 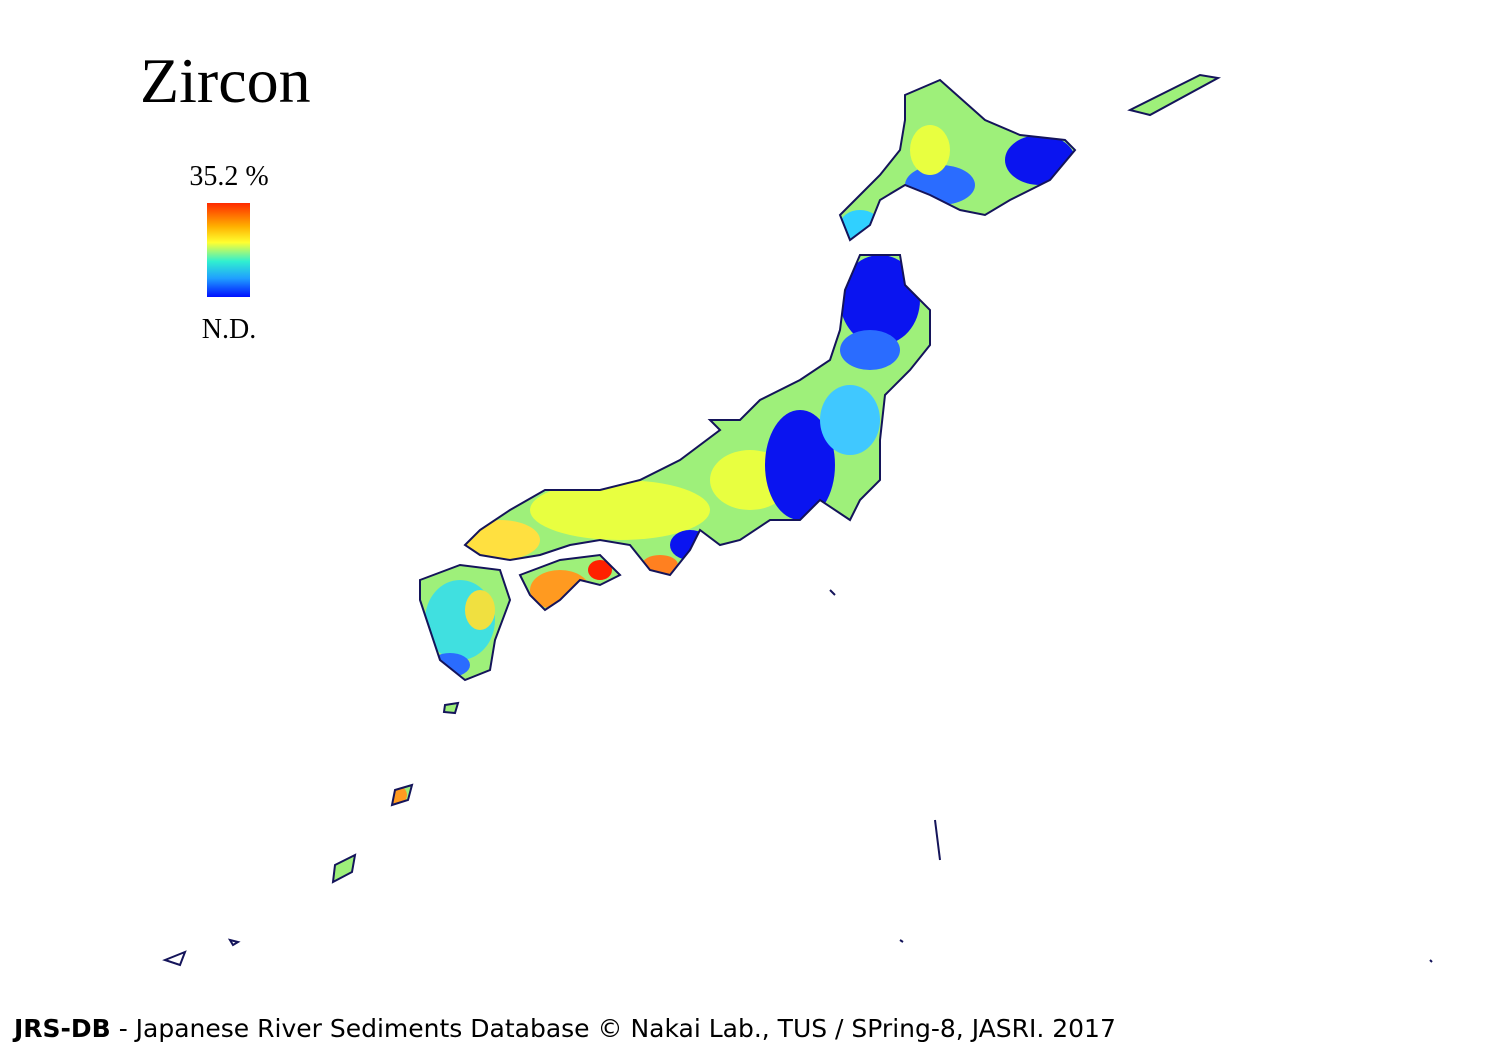 What do you see at coordinates (228, 176) in the screenshot?
I see `legend-max-label: 35.2 %` at bounding box center [228, 176].